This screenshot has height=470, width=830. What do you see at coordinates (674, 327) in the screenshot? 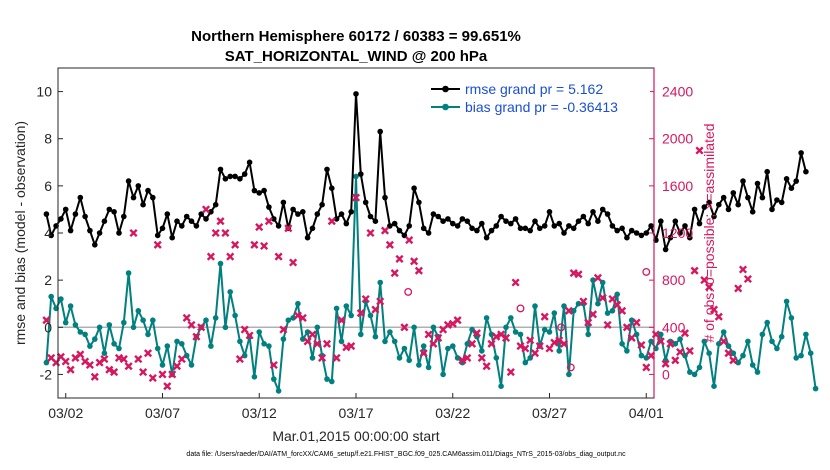
I see `y-tick-label-right: 400` at bounding box center [674, 327].